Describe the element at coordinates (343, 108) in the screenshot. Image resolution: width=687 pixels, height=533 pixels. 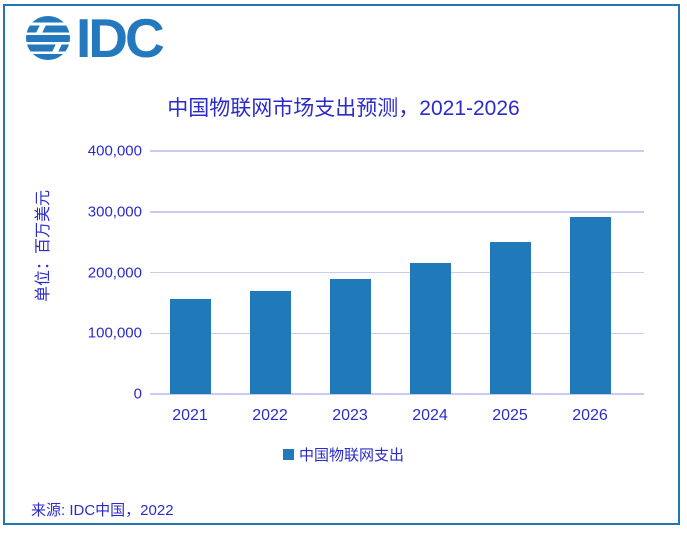
I see `chart-title: 中国物联网市场支出预测，2021-2026` at that location.